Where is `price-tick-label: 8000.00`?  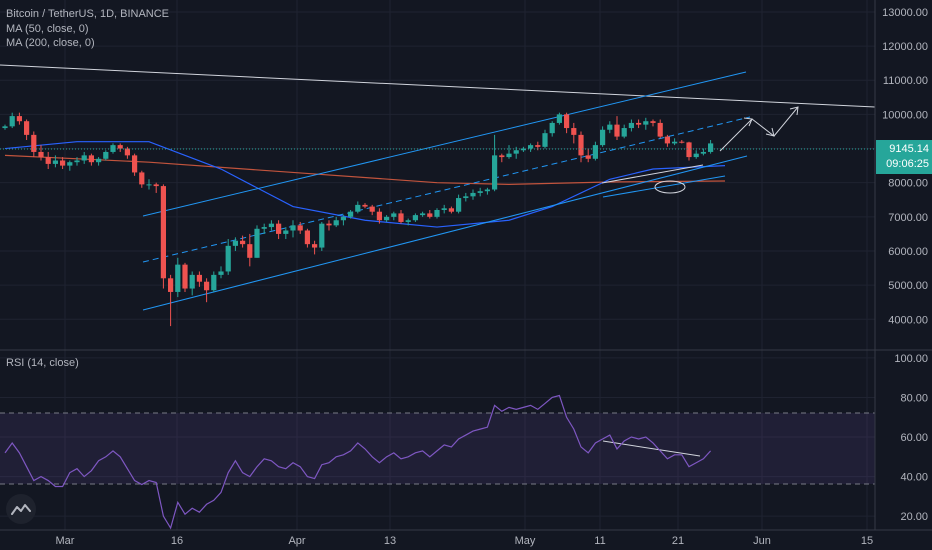
price-tick-label: 8000.00 is located at coordinates (908, 184).